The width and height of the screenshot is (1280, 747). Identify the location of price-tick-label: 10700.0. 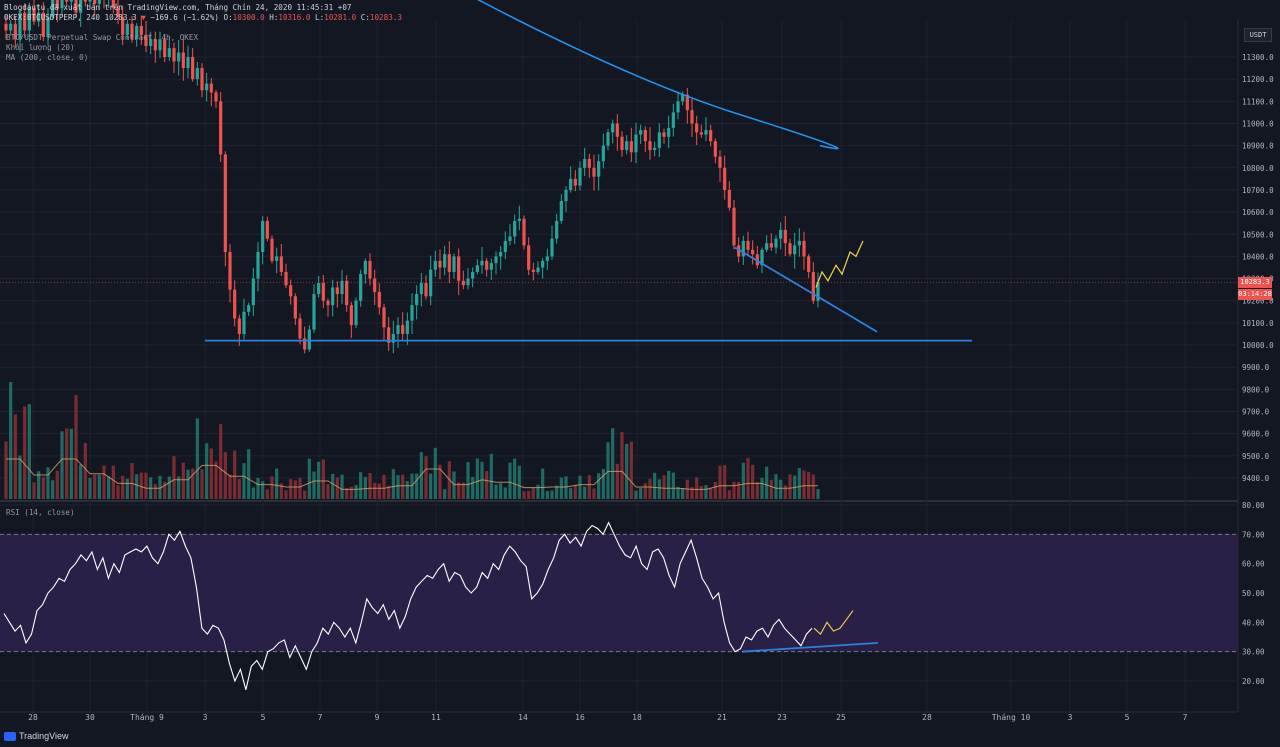
(1258, 190).